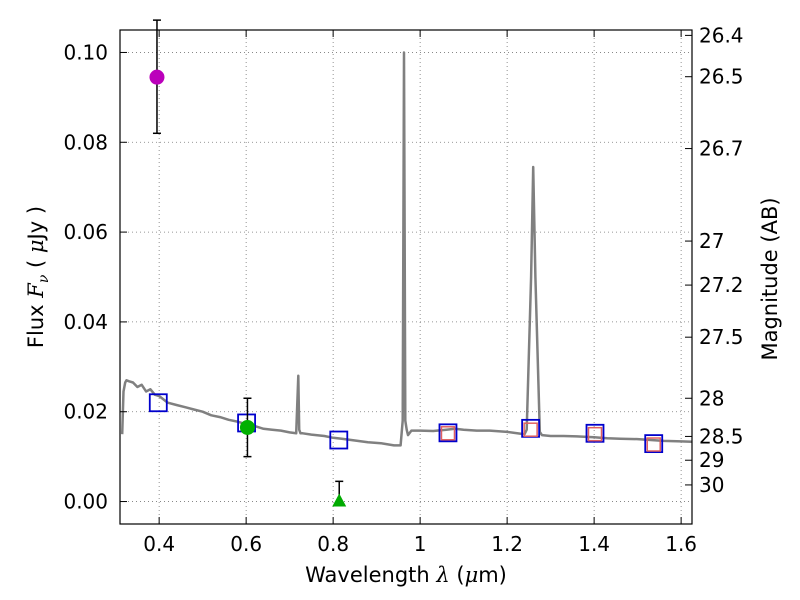 The width and height of the screenshot is (800, 600). Describe the element at coordinates (721, 149) in the screenshot. I see `magnitude-tick-label: 26.7` at that location.